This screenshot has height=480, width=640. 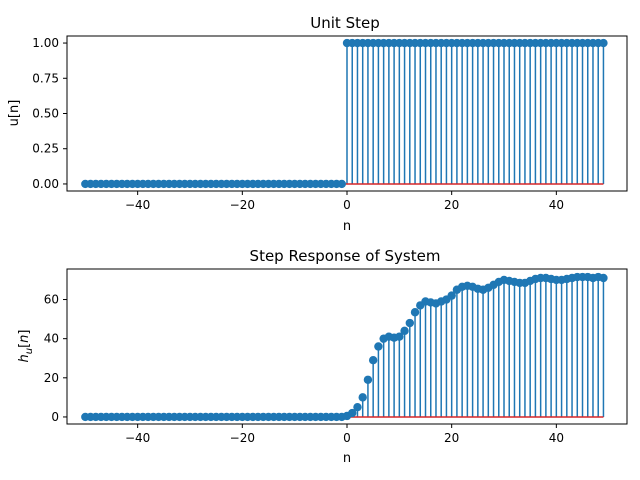 What do you see at coordinates (51, 378) in the screenshot?
I see `step-response-y-tick-label: 20` at bounding box center [51, 378].